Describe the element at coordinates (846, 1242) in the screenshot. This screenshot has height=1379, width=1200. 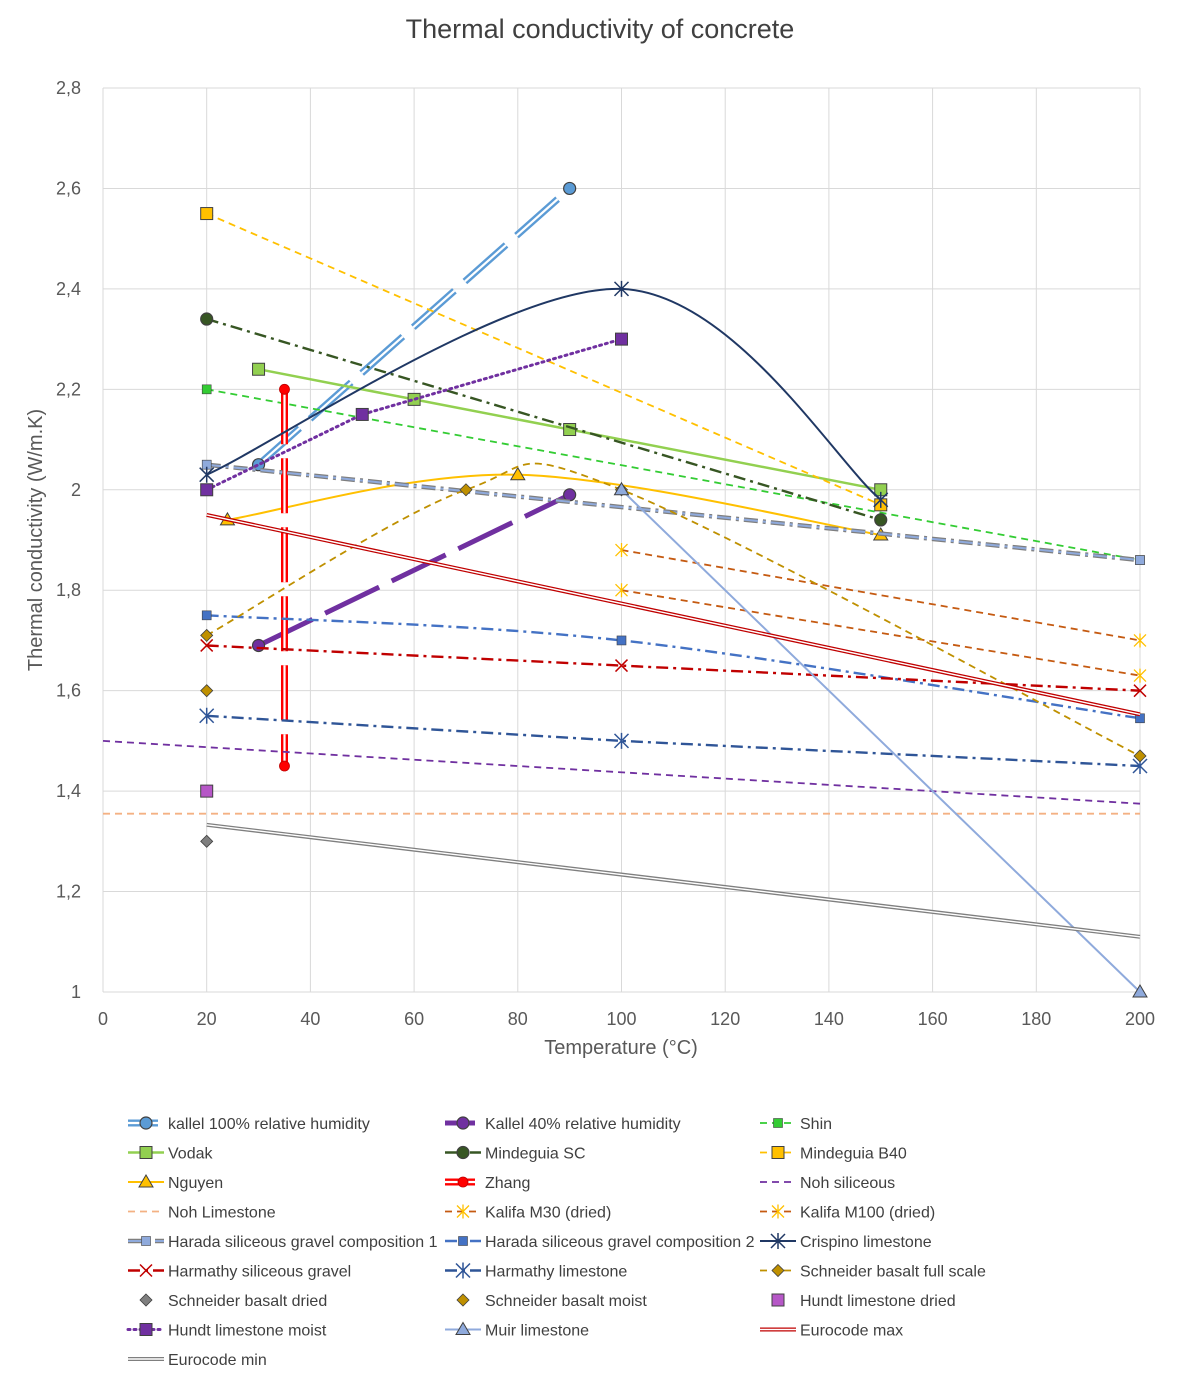
I see `legend-item: Crispino limestone` at that location.